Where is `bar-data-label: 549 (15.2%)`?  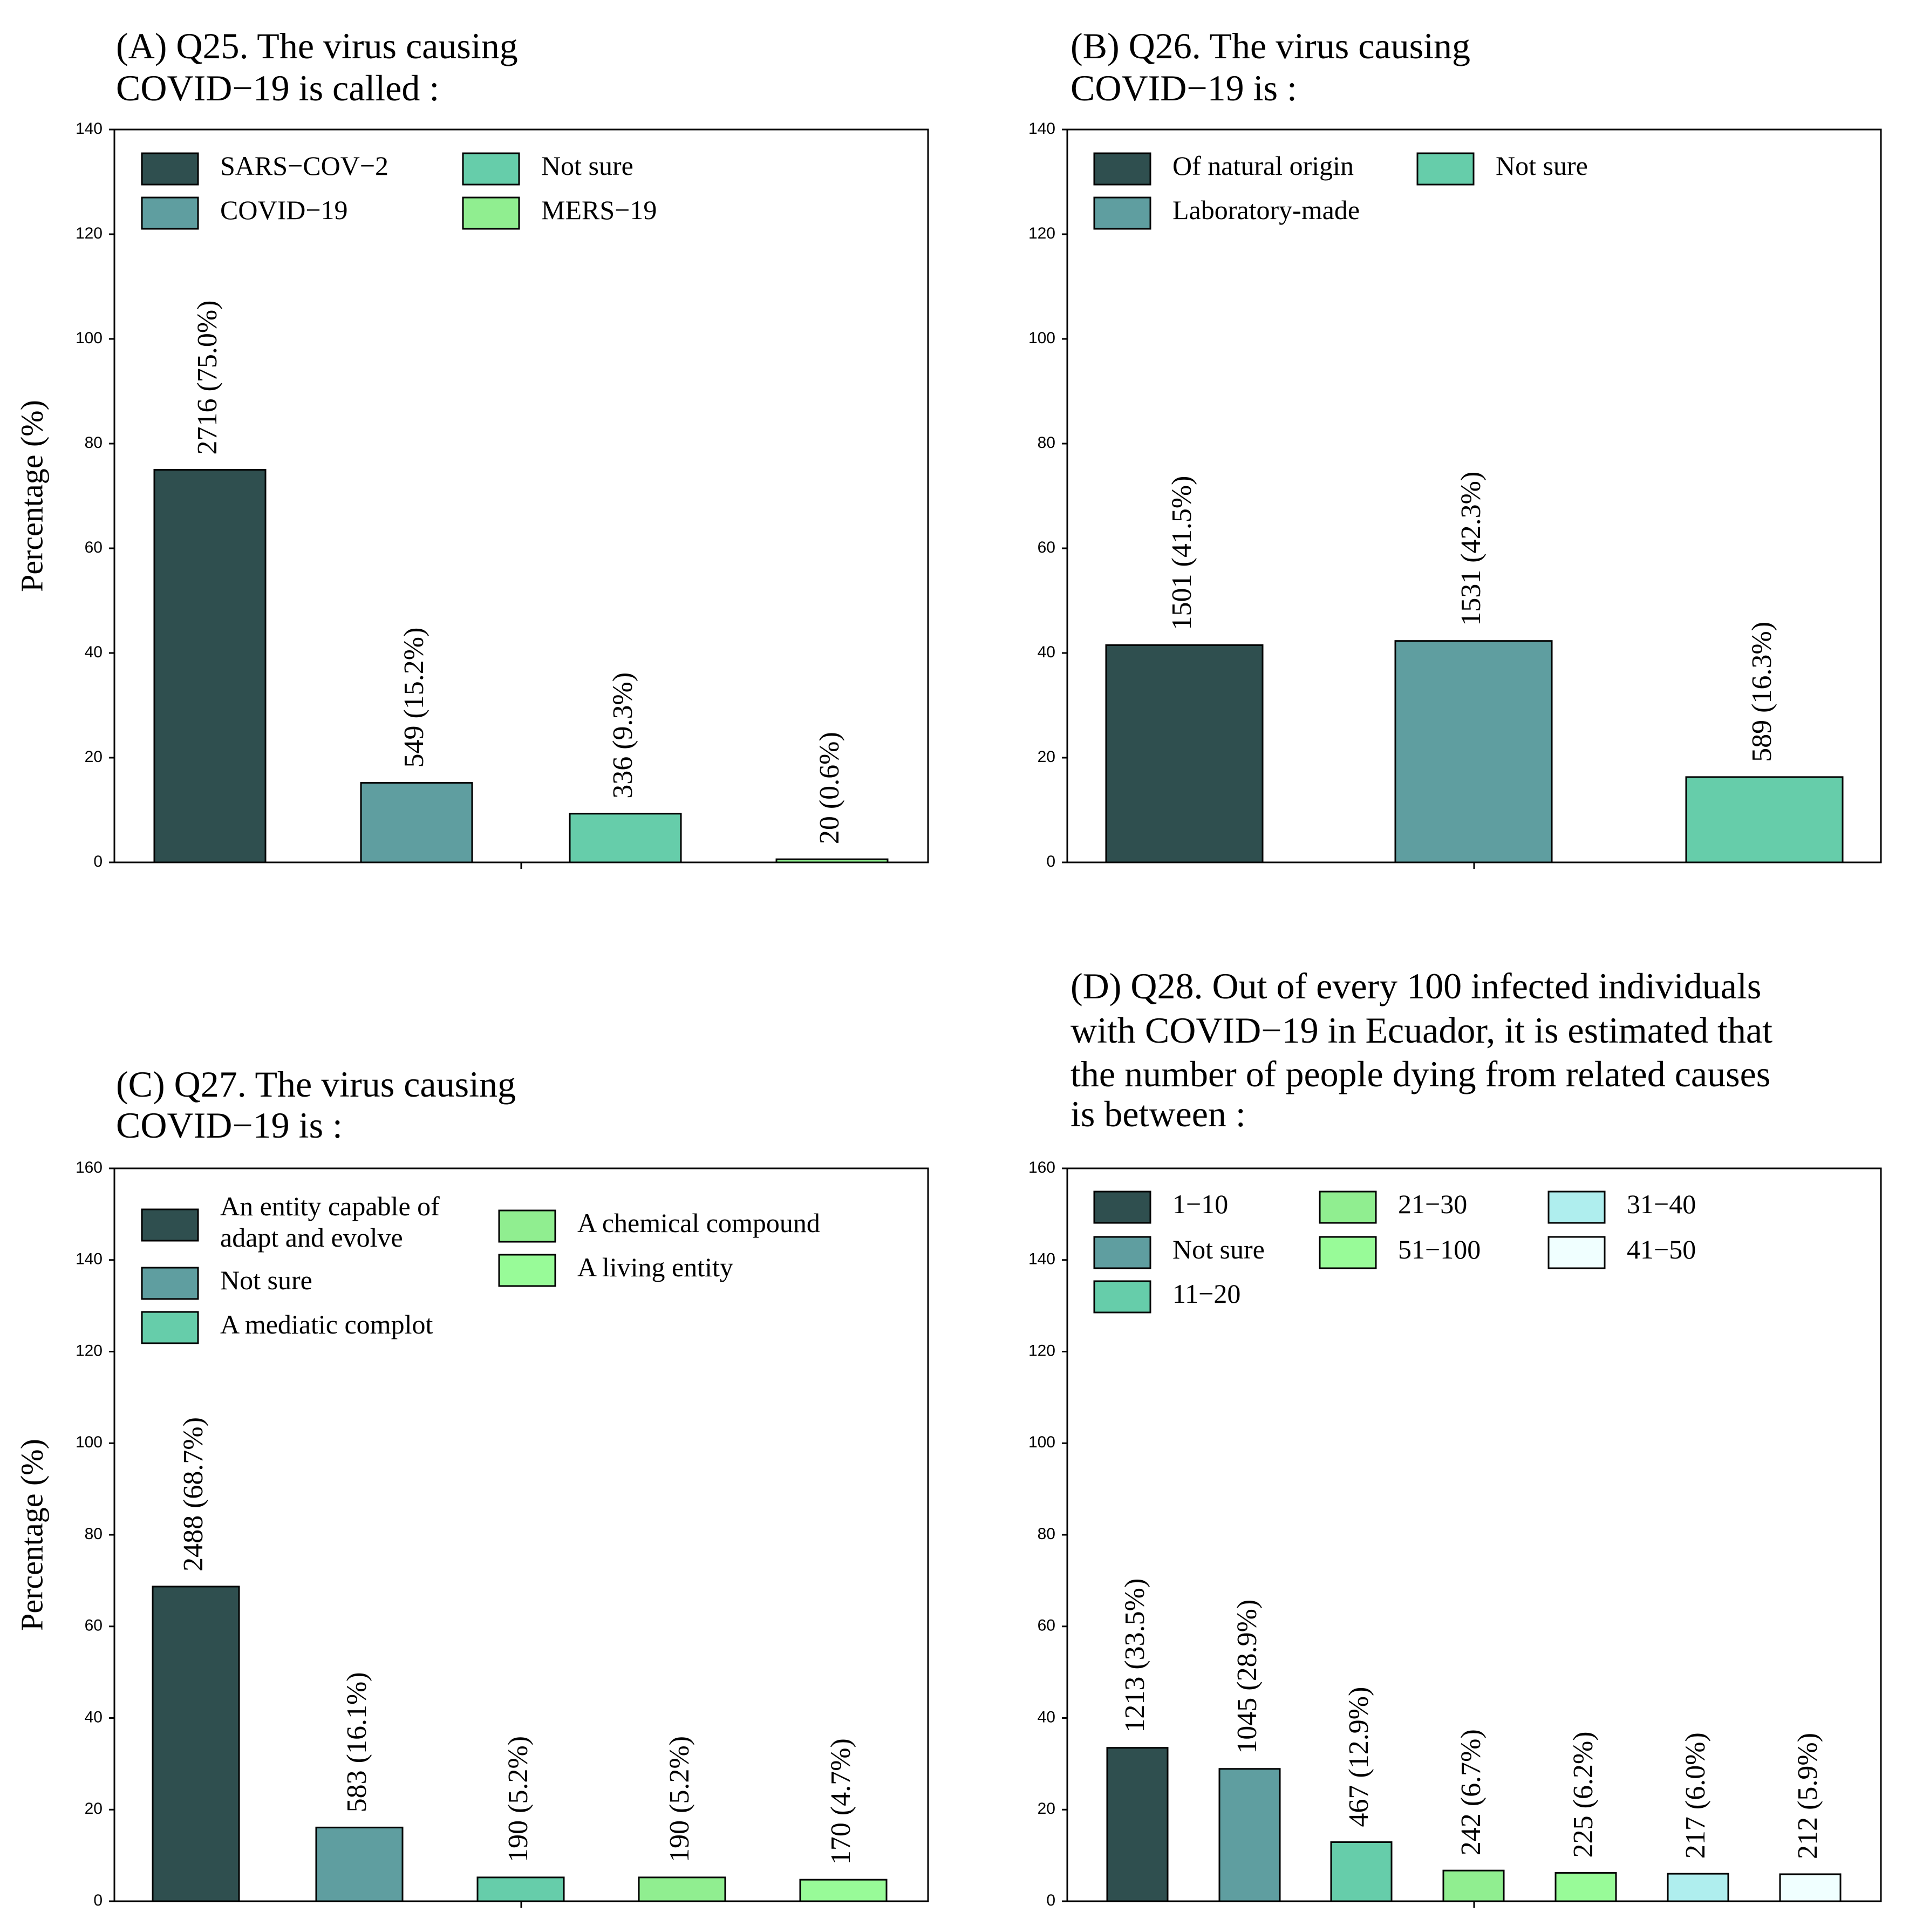
bar-data-label: 549 (15.2%) is located at coordinates (414, 698).